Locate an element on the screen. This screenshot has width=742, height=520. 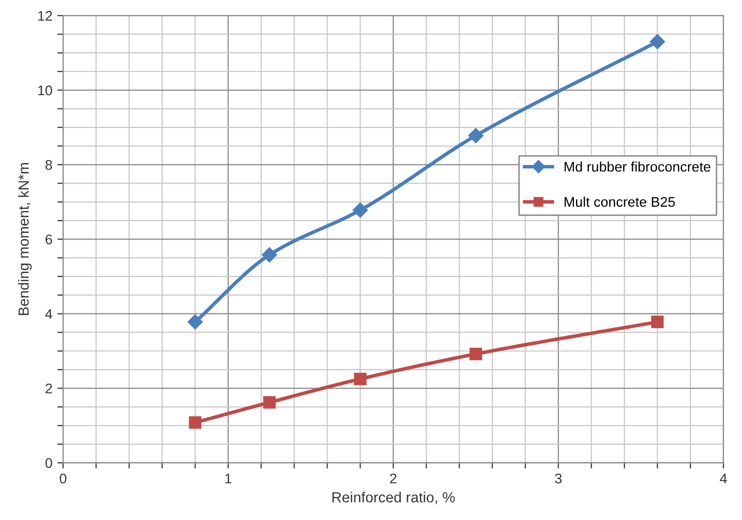
y-tick-label: 6 is located at coordinates (49, 239).